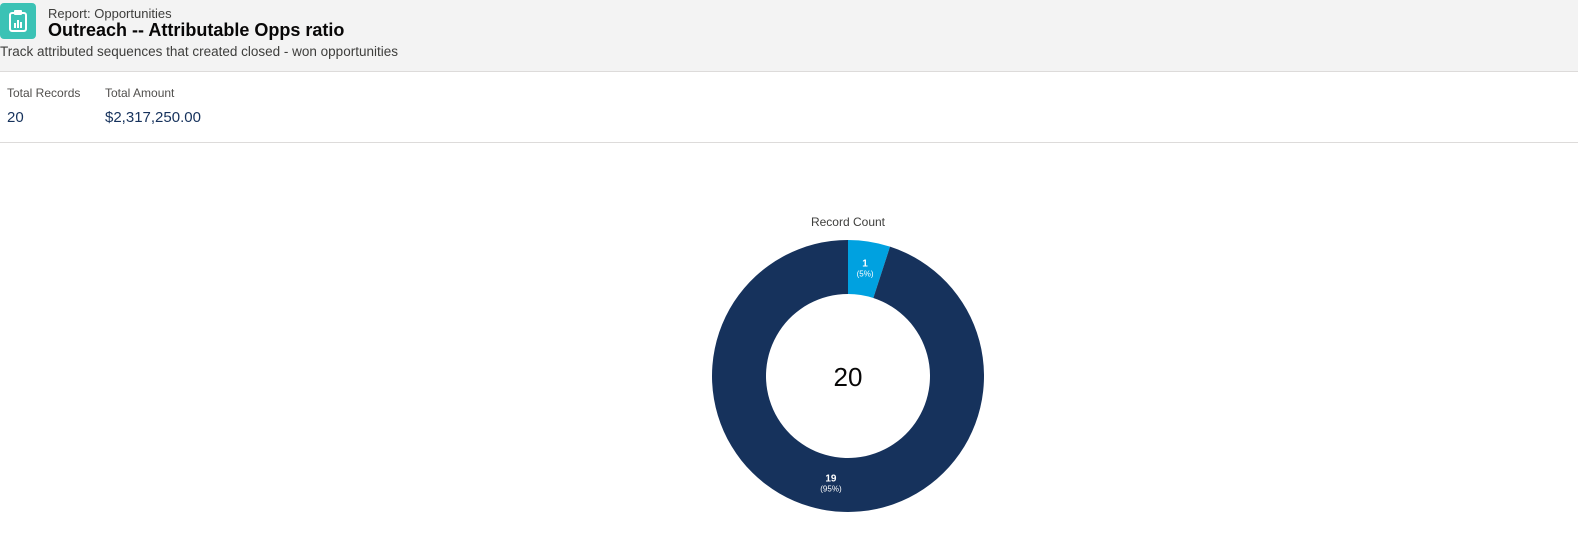  Describe the element at coordinates (110, 13) in the screenshot. I see `breadcrumb: Report: Opportunities` at that location.